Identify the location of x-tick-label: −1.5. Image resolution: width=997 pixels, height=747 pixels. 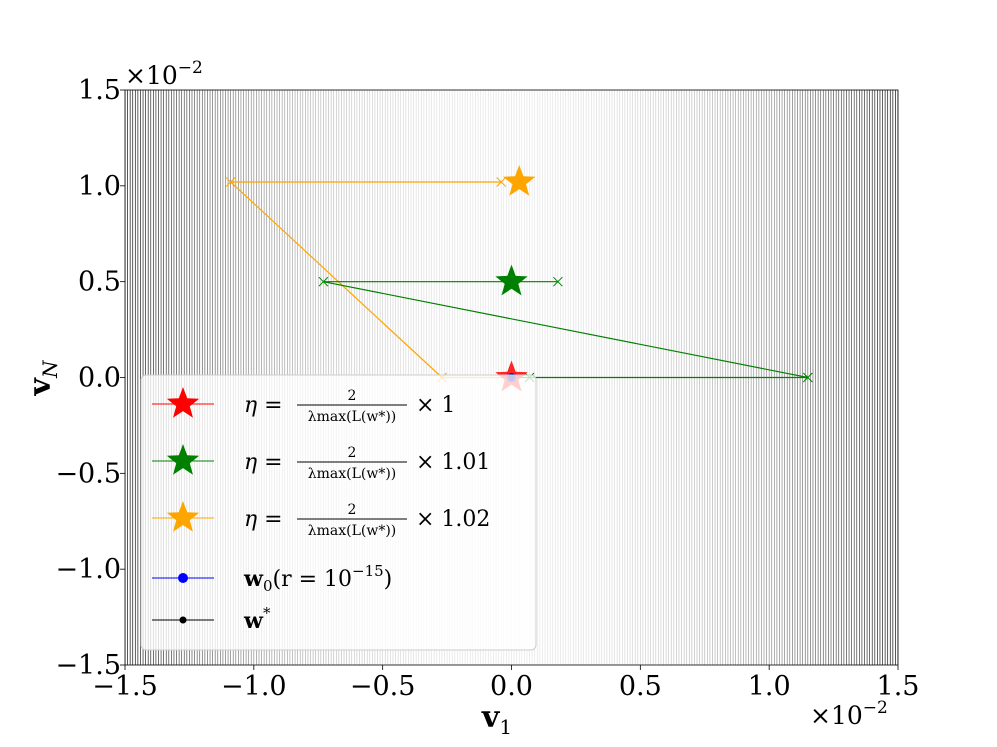
(125, 686).